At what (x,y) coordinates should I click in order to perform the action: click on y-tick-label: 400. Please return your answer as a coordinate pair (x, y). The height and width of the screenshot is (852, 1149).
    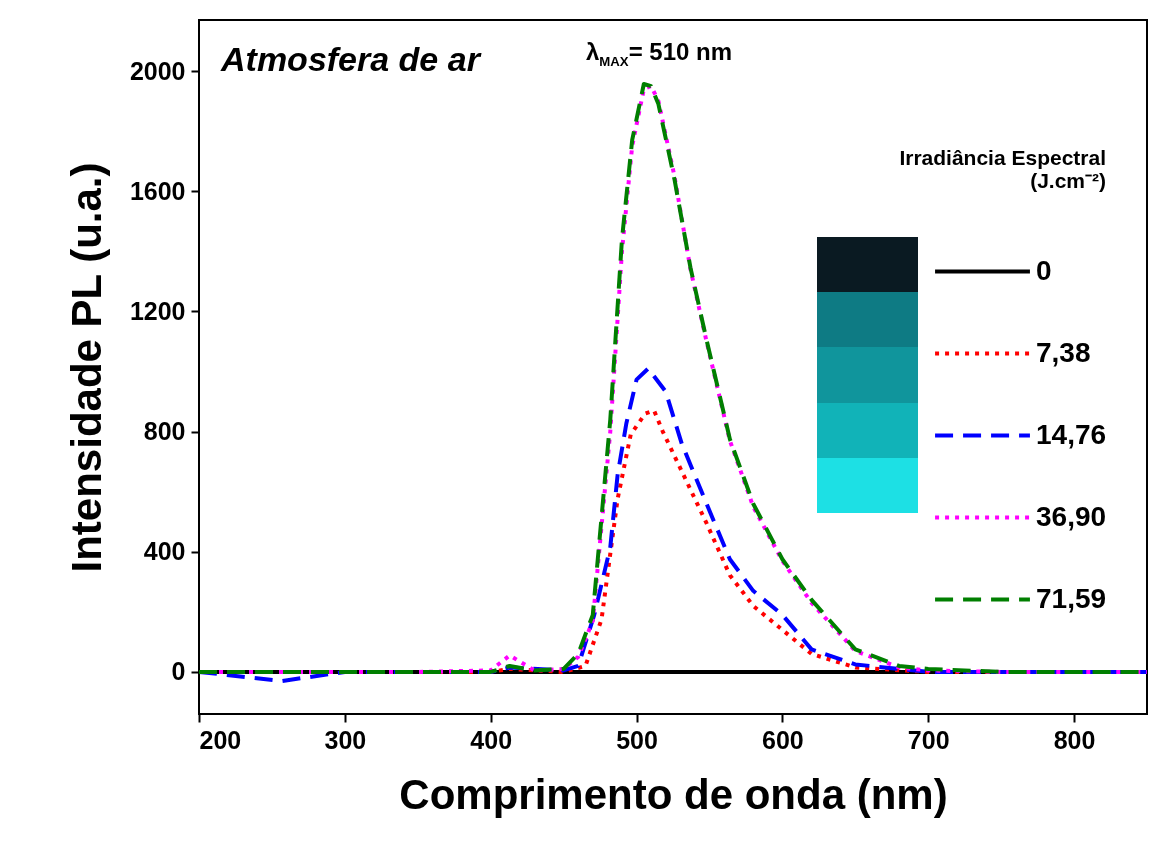
    Looking at the image, I should click on (164, 551).